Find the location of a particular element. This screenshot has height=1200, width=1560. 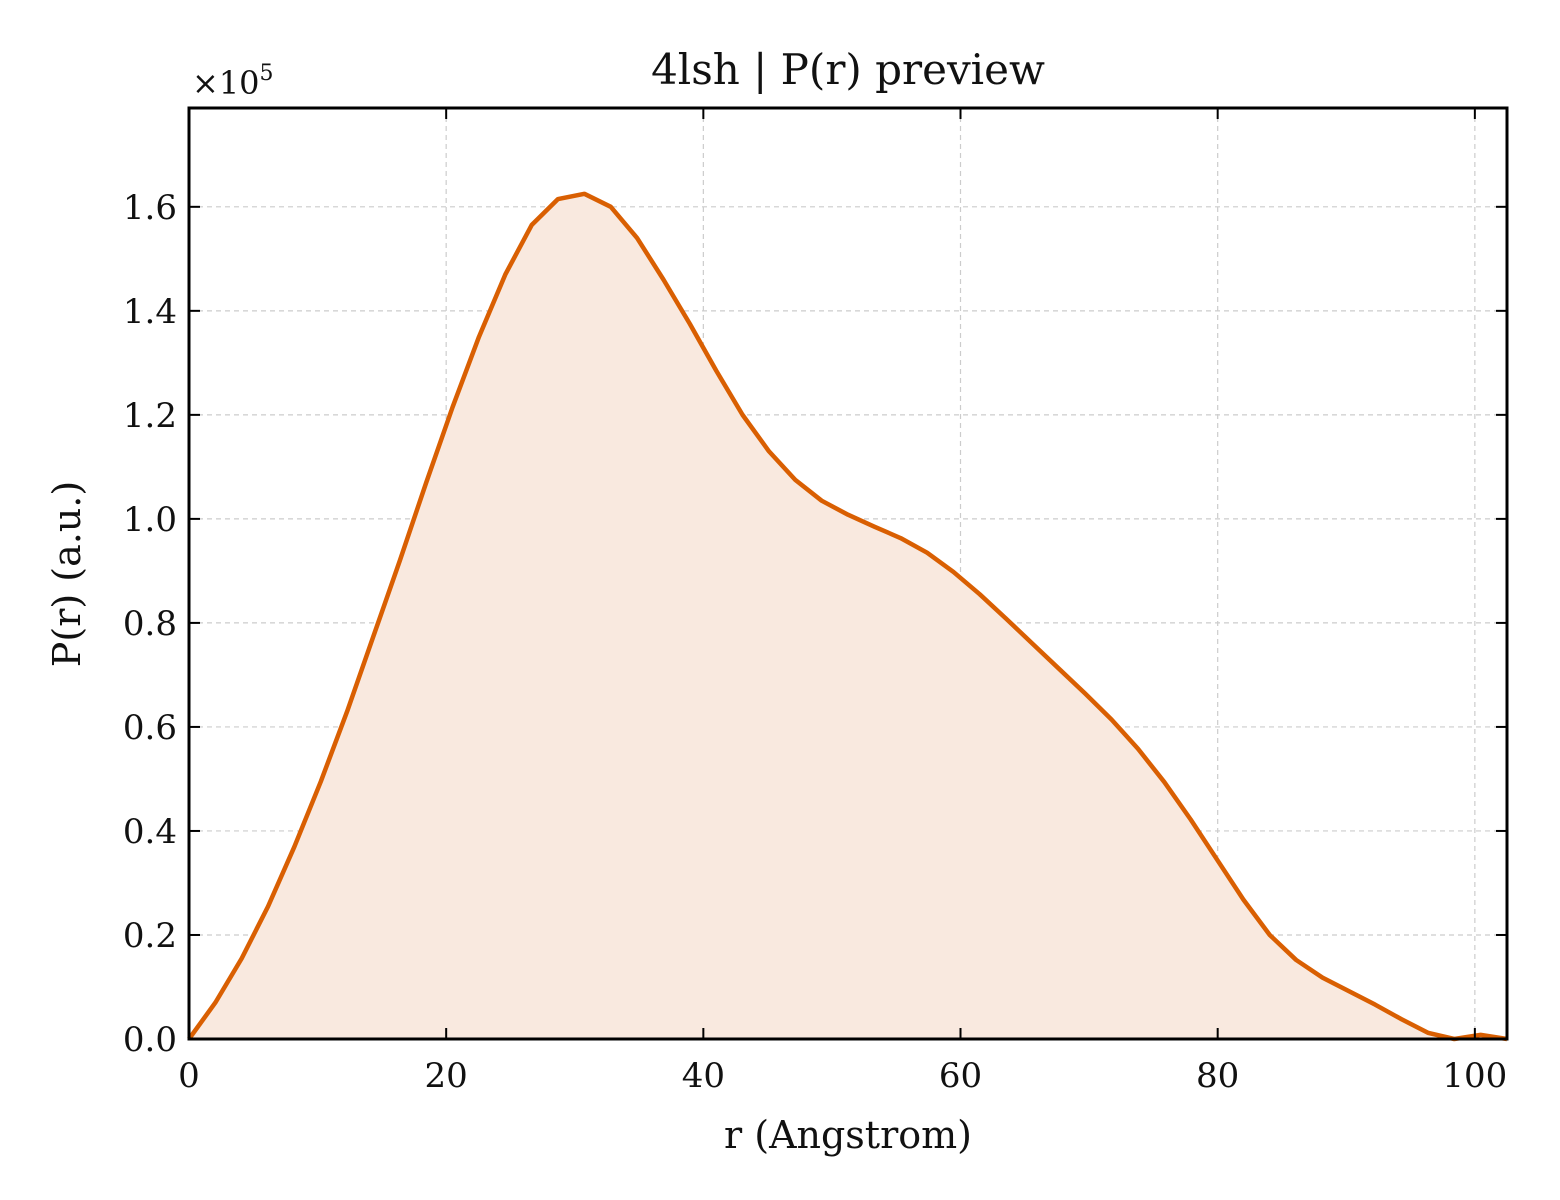

y-tick-label: 1.0 is located at coordinates (150, 520).